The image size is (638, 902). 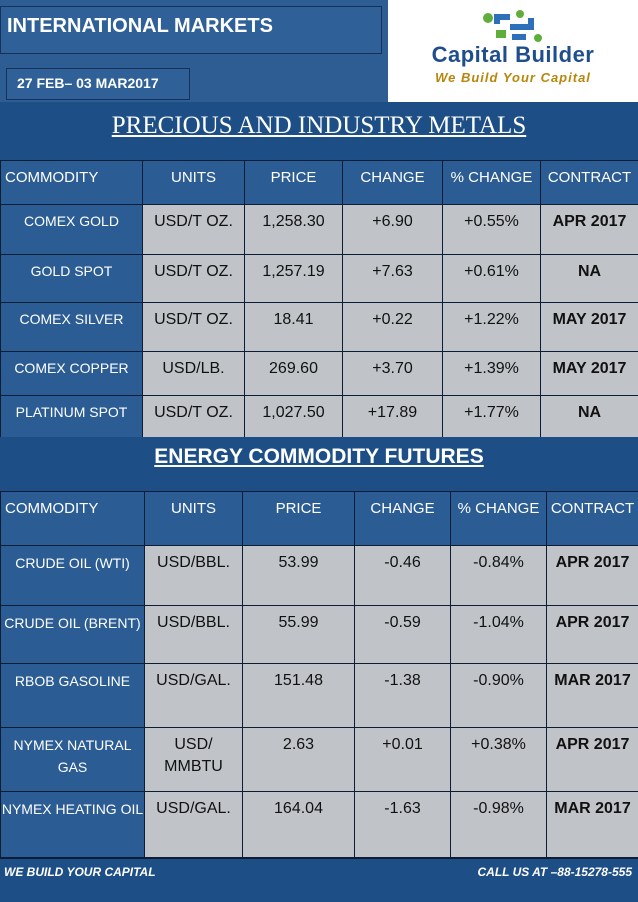 What do you see at coordinates (71, 416) in the screenshot?
I see `commodity-cell: PLATINUM SPOT` at bounding box center [71, 416].